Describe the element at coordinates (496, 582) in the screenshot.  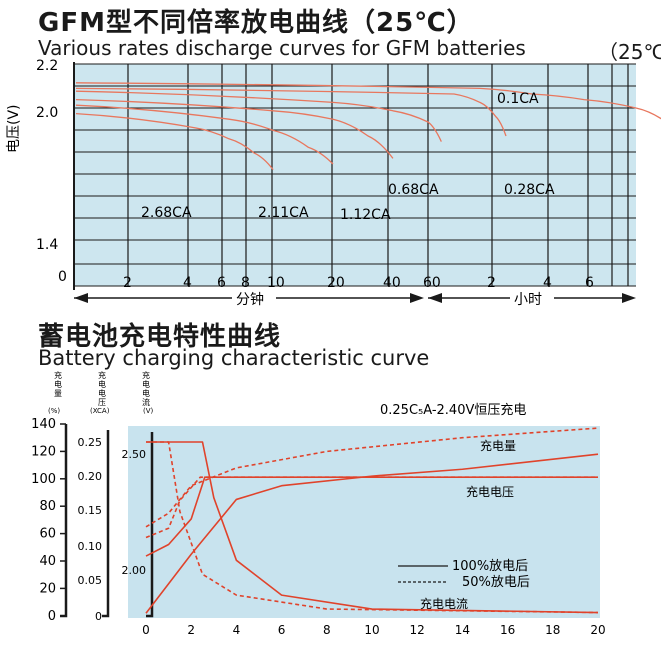
I see `legend-dashed-label: 50%放电后` at that location.